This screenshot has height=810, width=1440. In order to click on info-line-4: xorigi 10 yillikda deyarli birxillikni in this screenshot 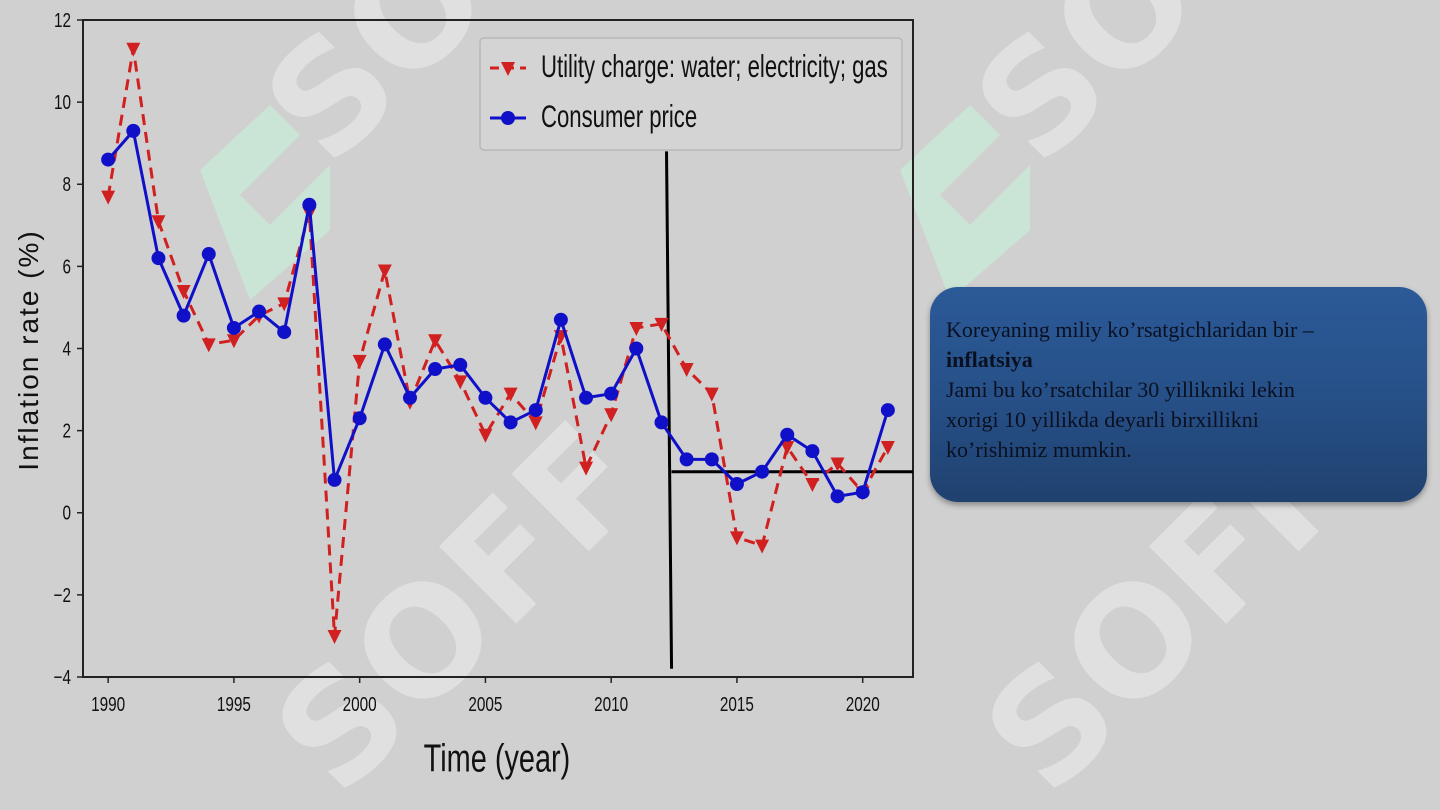, I will do `click(1102, 419)`.